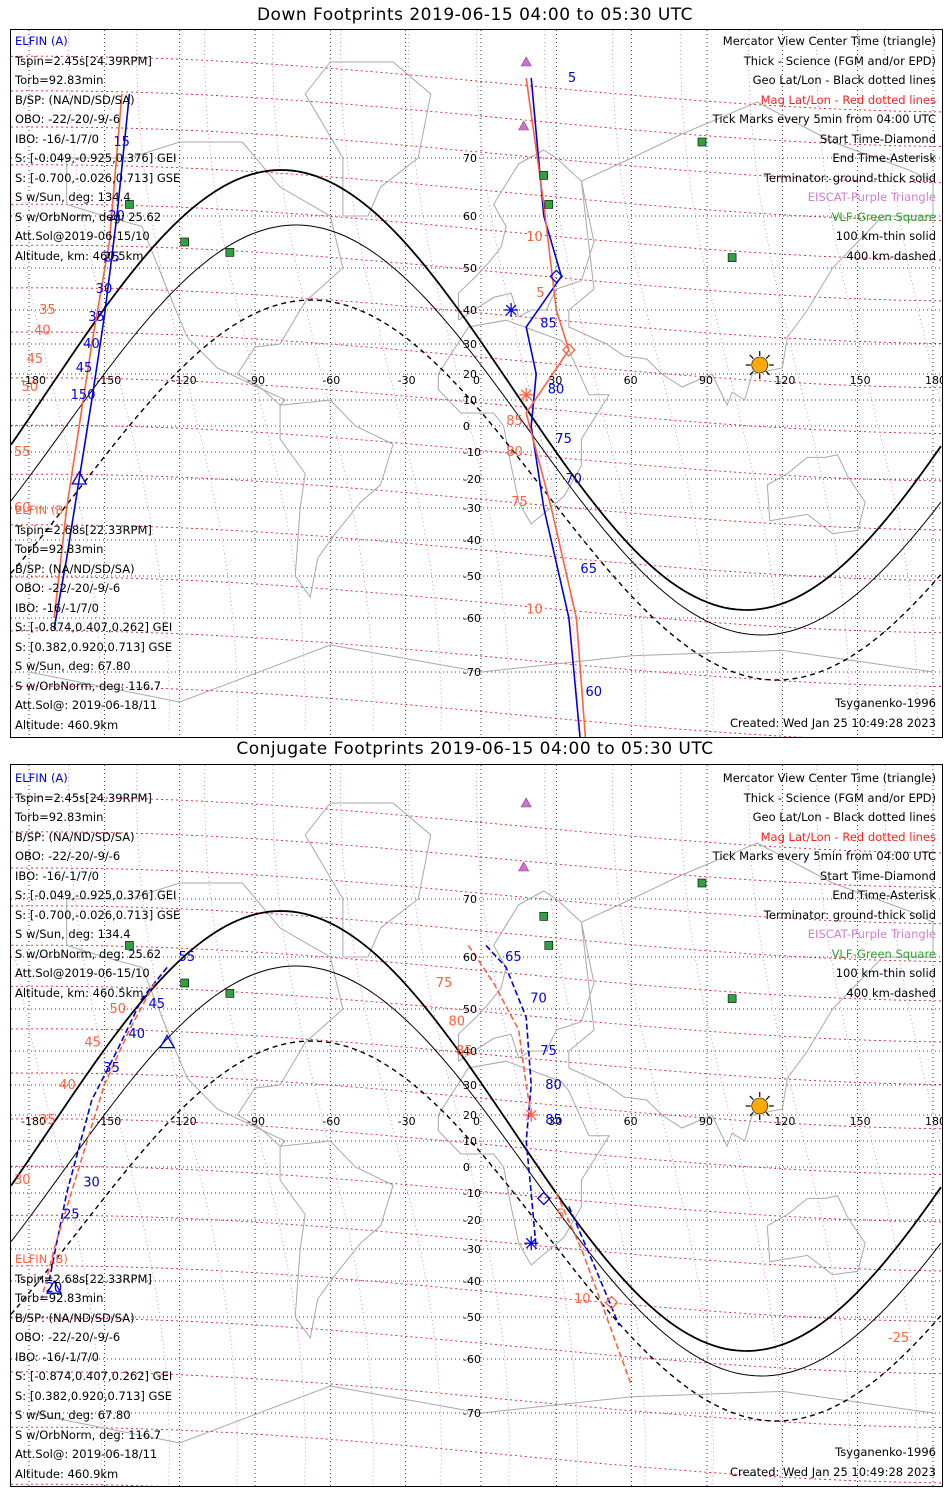 The width and height of the screenshot is (950, 1500). What do you see at coordinates (96, 317) in the screenshot?
I see `elfin-a-tick: 35` at bounding box center [96, 317].